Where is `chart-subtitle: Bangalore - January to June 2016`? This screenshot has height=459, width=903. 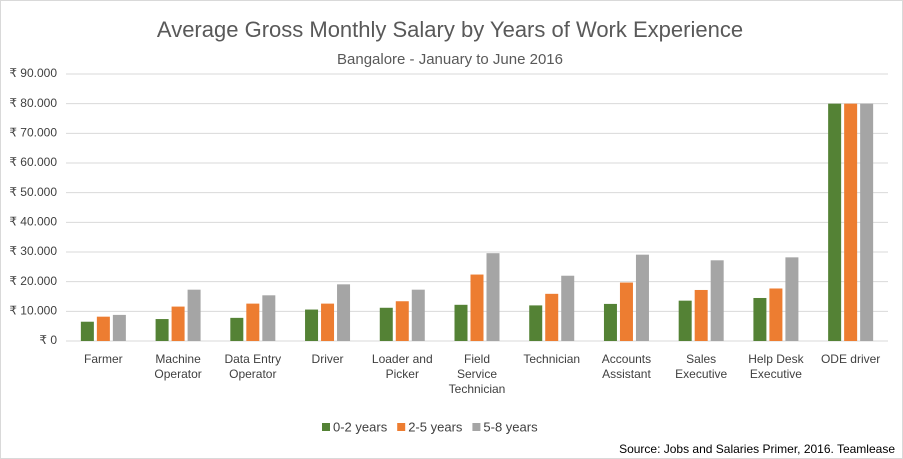 chart-subtitle: Bangalore - January to June 2016 is located at coordinates (450, 59).